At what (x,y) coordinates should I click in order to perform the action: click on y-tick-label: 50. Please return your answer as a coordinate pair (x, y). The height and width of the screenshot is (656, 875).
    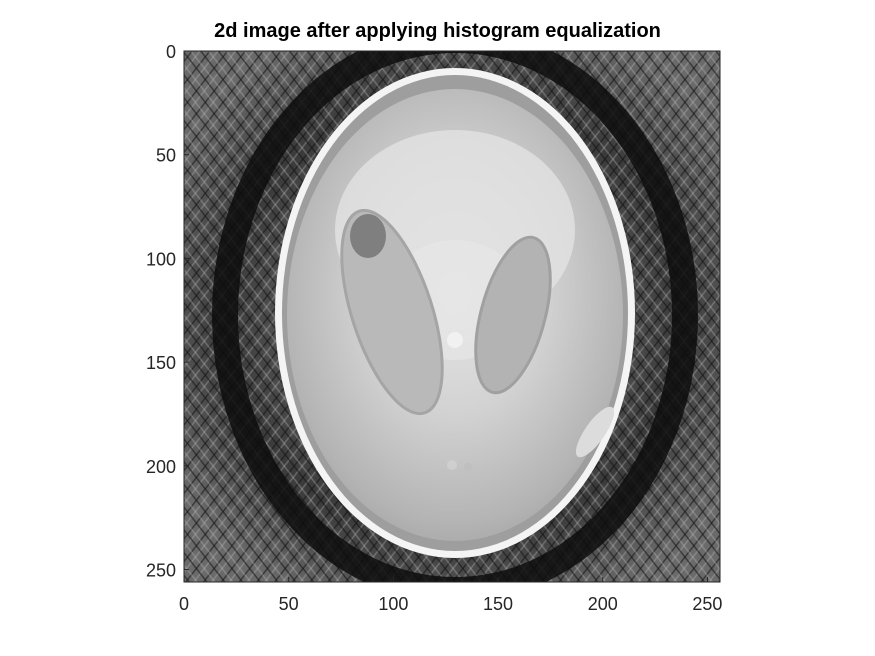
    Looking at the image, I should click on (166, 156).